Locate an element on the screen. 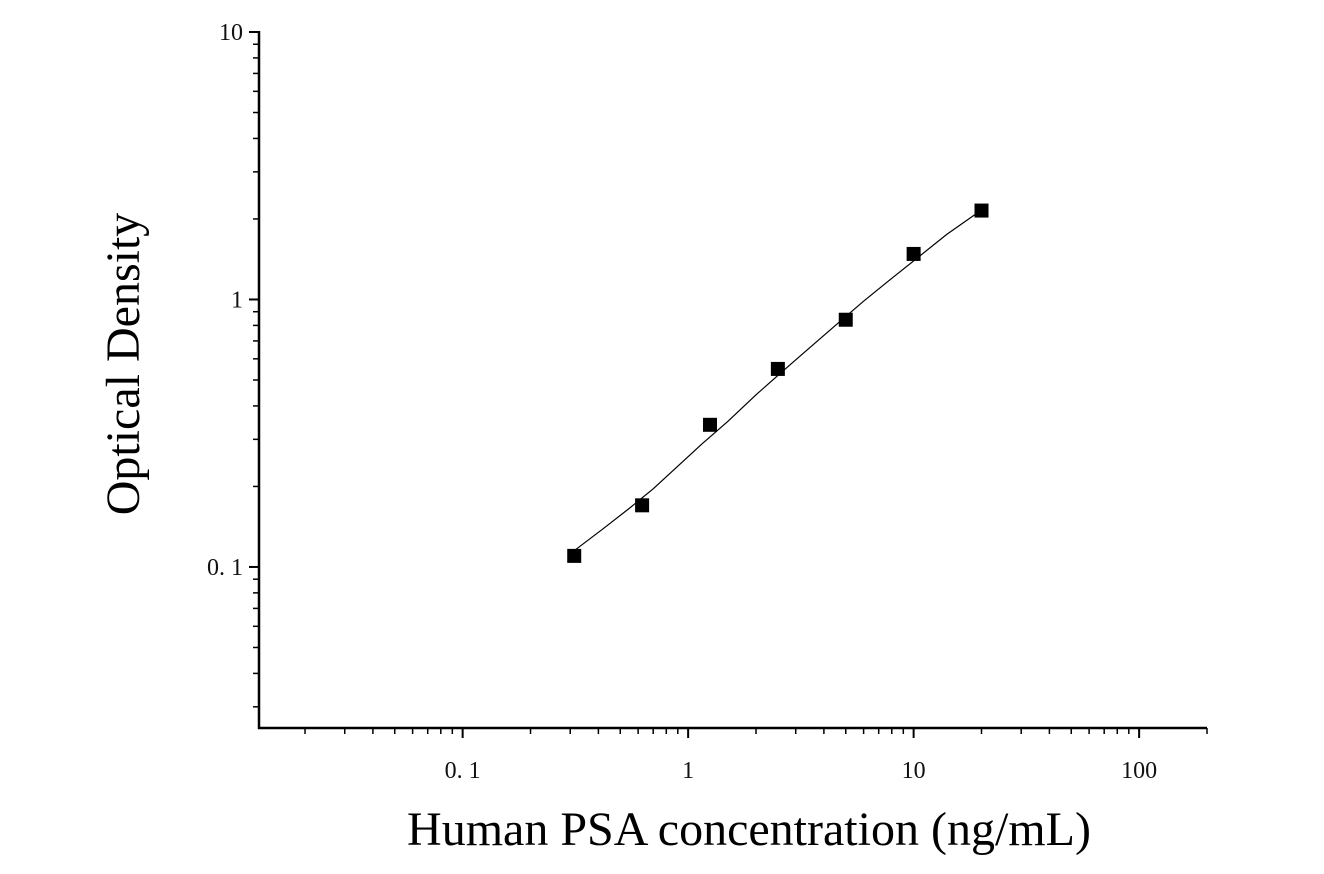 The image size is (1324, 874). x-tick-label: 1 is located at coordinates (688, 771).